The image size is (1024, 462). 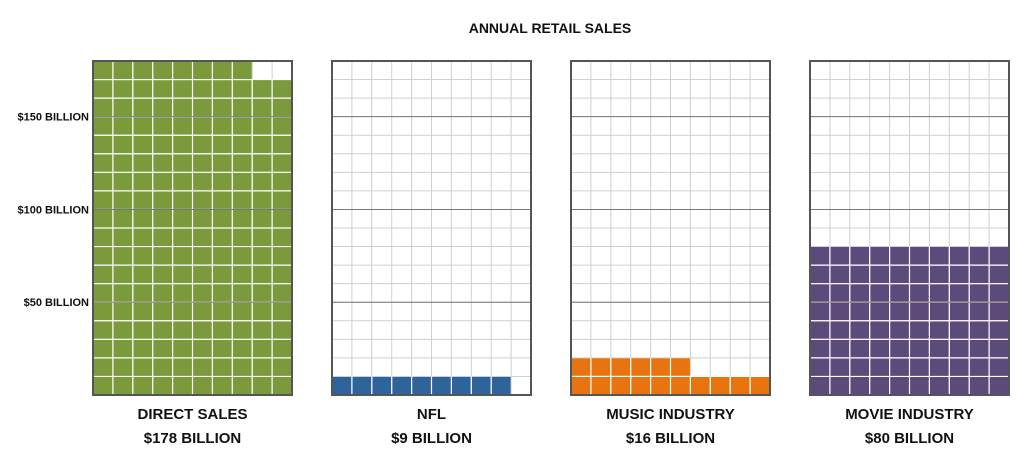 I want to click on category-label: DIRECT SALES, so click(x=192, y=414).